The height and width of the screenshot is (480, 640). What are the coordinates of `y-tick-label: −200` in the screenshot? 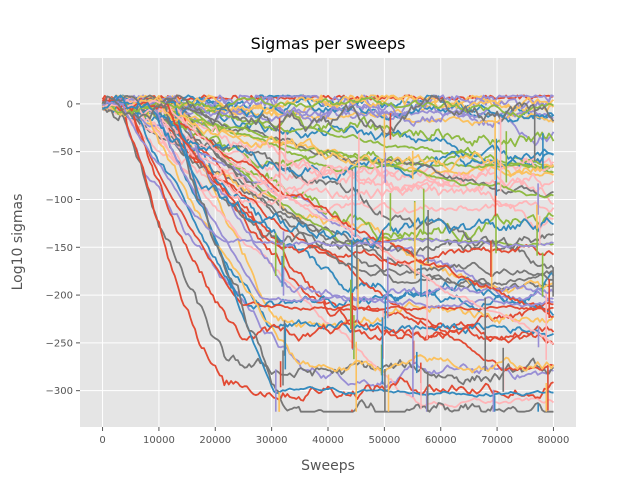 It's located at (59, 296).